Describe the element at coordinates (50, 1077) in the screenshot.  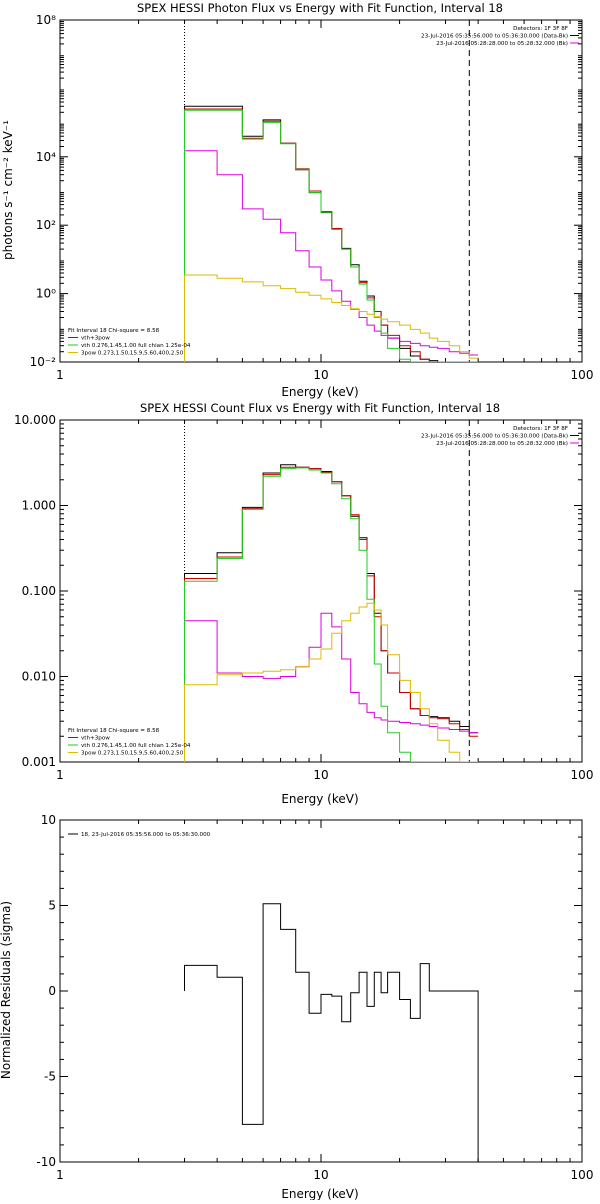
I see `y-tick-label: -5` at that location.